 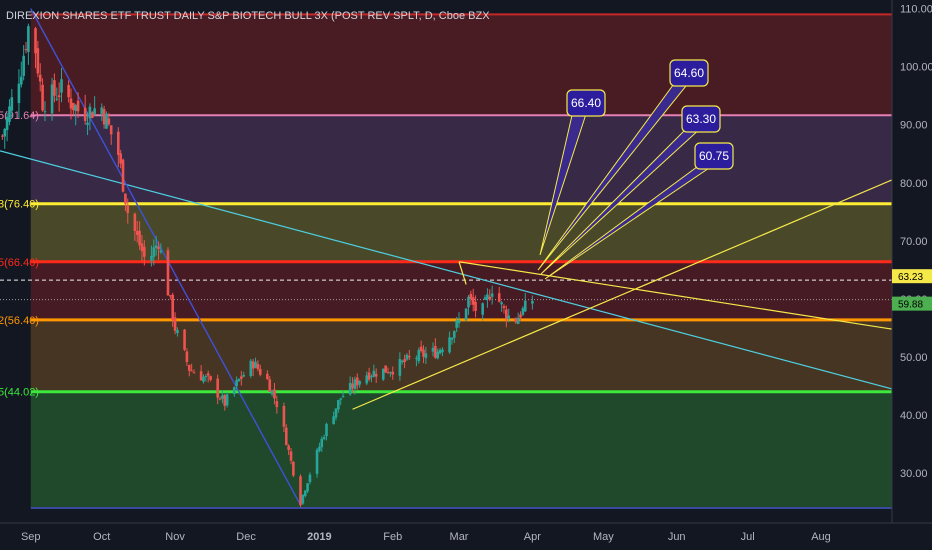 I want to click on x-tick-label: Aug, so click(x=821, y=537).